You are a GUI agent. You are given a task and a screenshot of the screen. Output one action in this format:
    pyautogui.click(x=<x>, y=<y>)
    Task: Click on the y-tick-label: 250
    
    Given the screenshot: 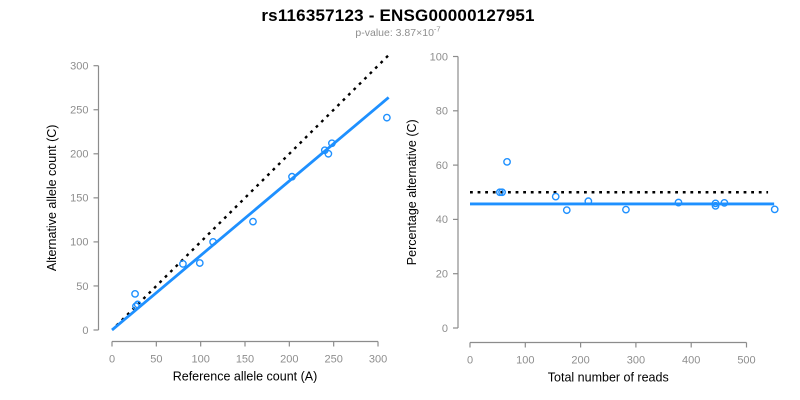 What is the action you would take?
    pyautogui.click(x=79, y=111)
    